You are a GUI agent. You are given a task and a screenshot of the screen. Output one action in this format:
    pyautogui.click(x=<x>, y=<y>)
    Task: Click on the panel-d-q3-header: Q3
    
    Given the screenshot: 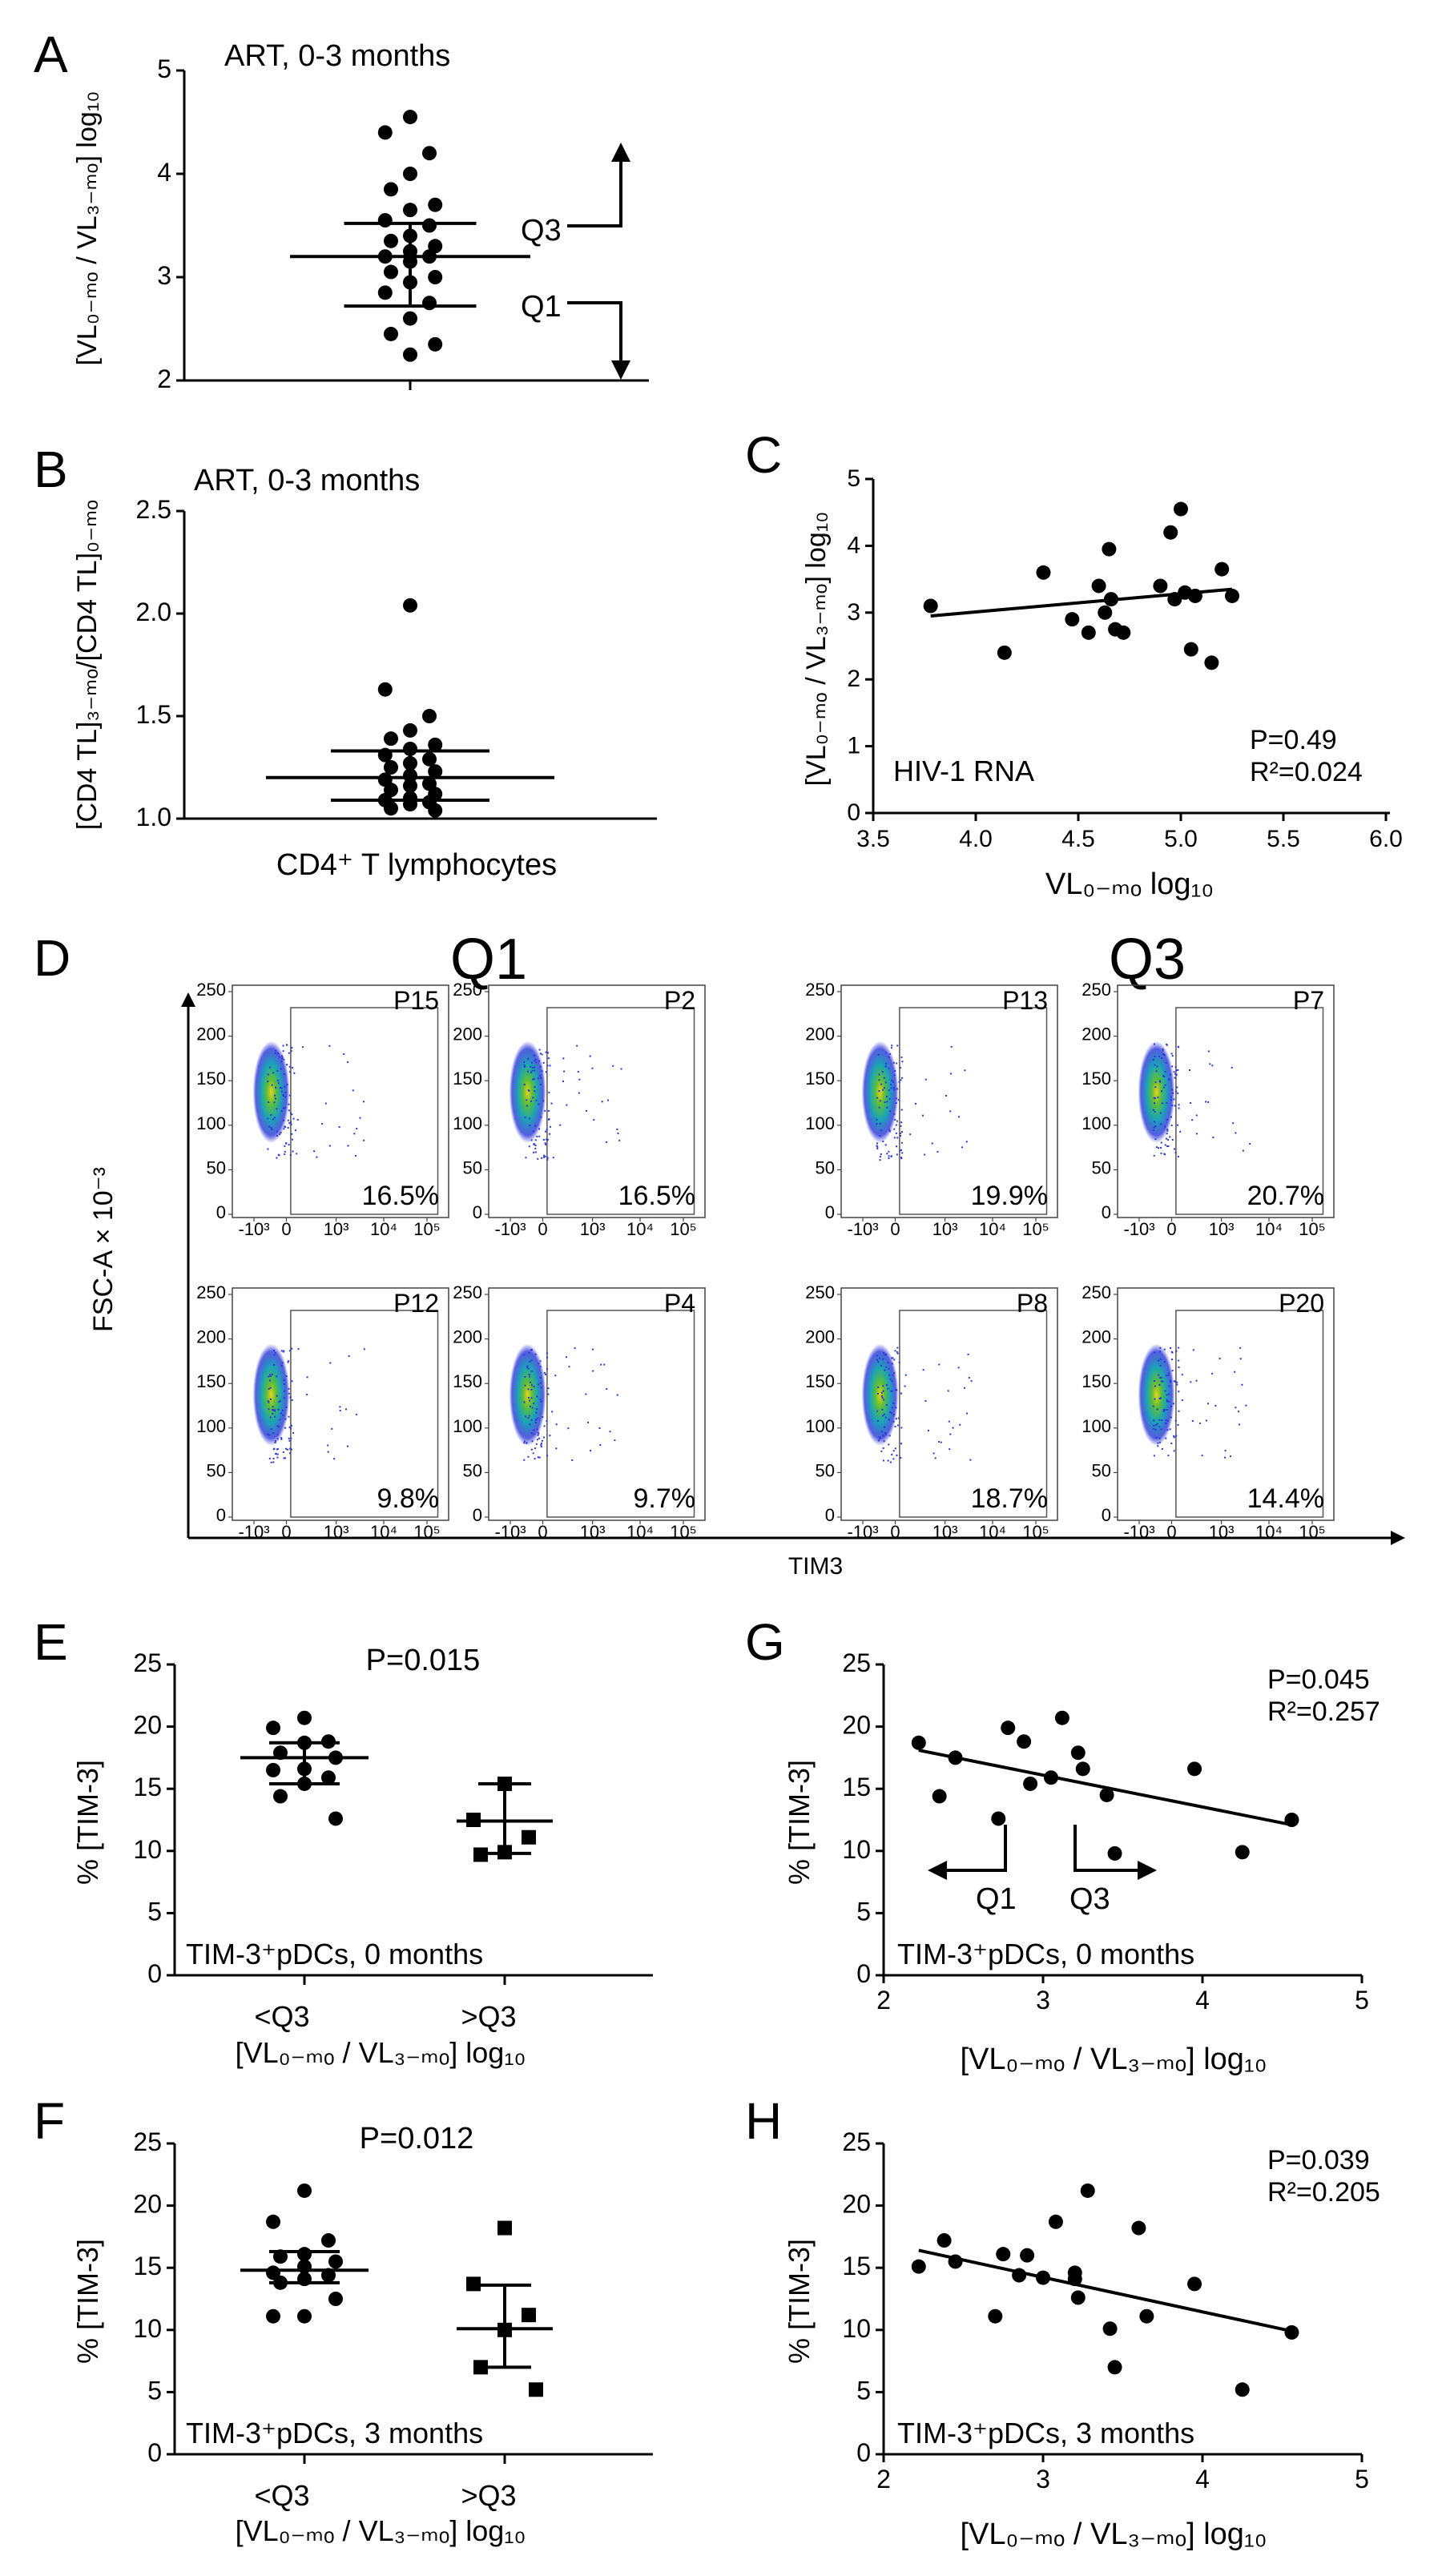 What is the action you would take?
    pyautogui.click(x=1147, y=960)
    